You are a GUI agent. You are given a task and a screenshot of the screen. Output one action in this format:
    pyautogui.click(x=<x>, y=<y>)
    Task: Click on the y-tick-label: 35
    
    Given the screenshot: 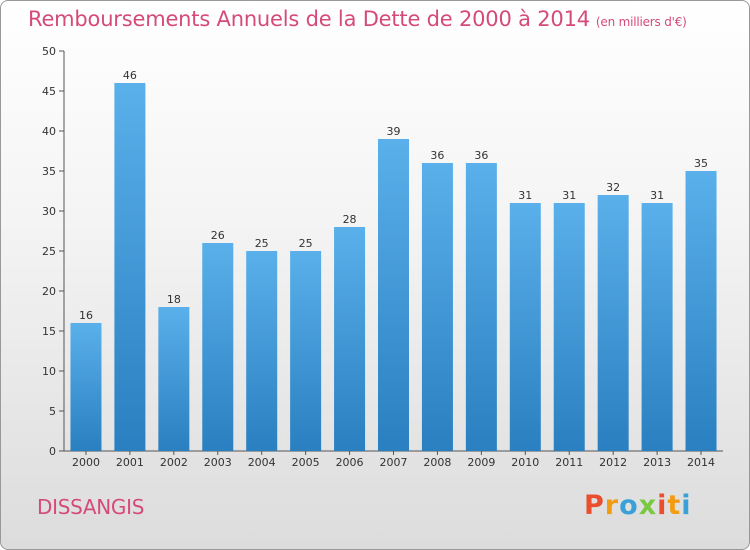 What is the action you would take?
    pyautogui.click(x=49, y=171)
    